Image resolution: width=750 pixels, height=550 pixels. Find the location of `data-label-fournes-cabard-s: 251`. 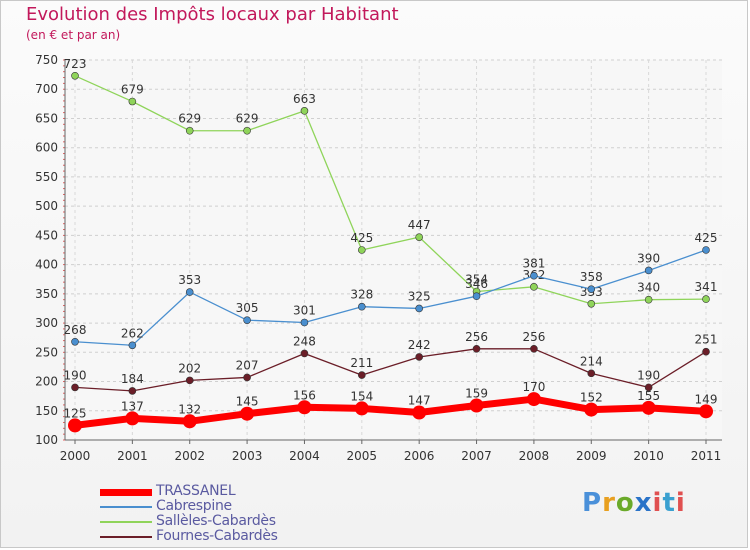

data-label-fournes-cabard-s: 251 is located at coordinates (706, 340).